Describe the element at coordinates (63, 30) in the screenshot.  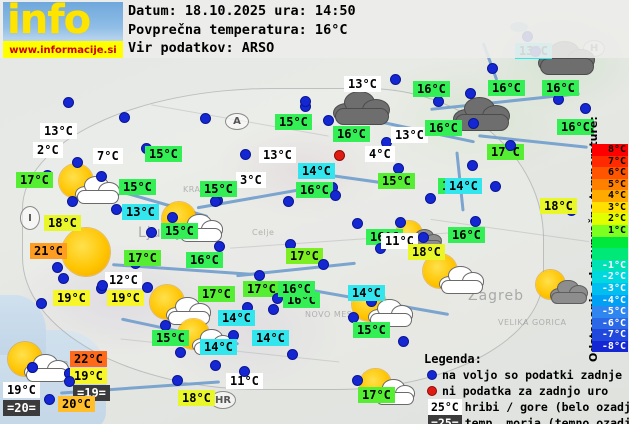
I see `site-logo: info www.informacije.si` at that location.